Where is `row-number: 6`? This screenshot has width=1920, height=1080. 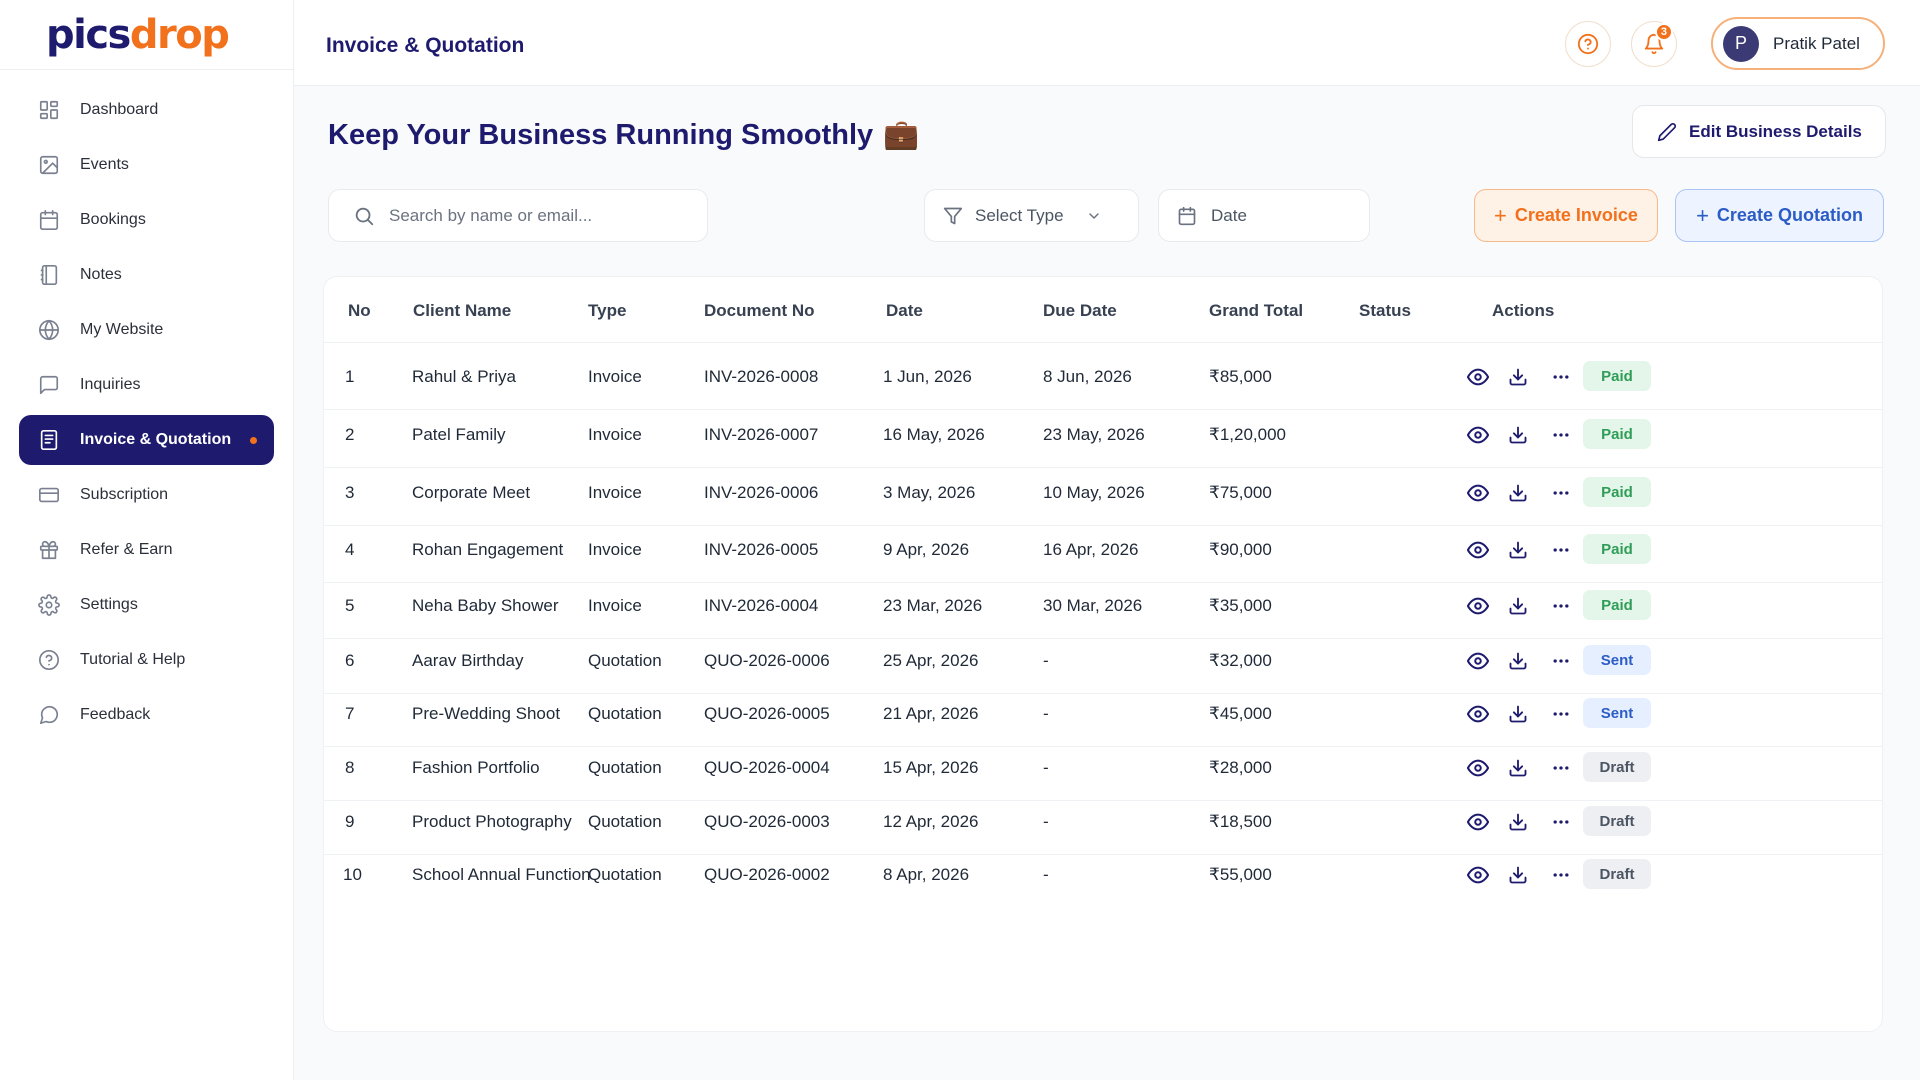 row-number: 6 is located at coordinates (350, 660).